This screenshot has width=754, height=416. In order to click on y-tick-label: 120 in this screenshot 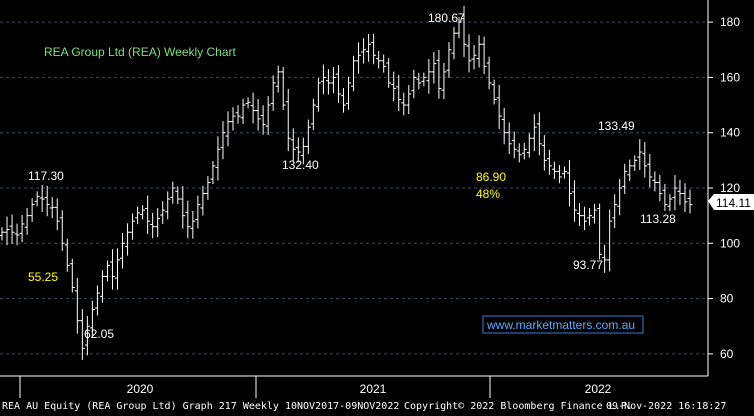, I will do `click(730, 188)`.